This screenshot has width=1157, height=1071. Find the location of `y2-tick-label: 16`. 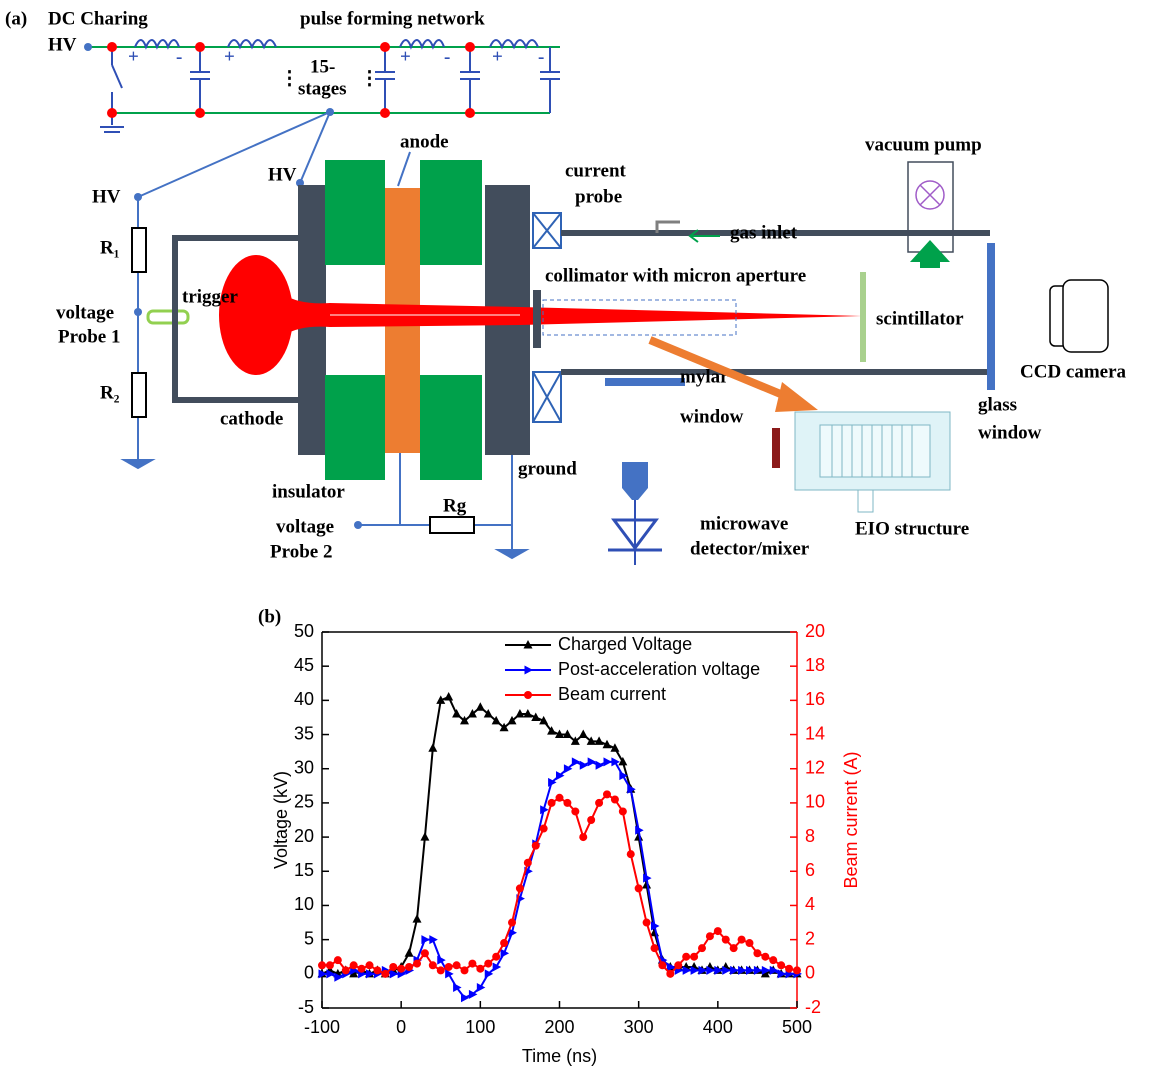

y2-tick-label: 16 is located at coordinates (815, 699).